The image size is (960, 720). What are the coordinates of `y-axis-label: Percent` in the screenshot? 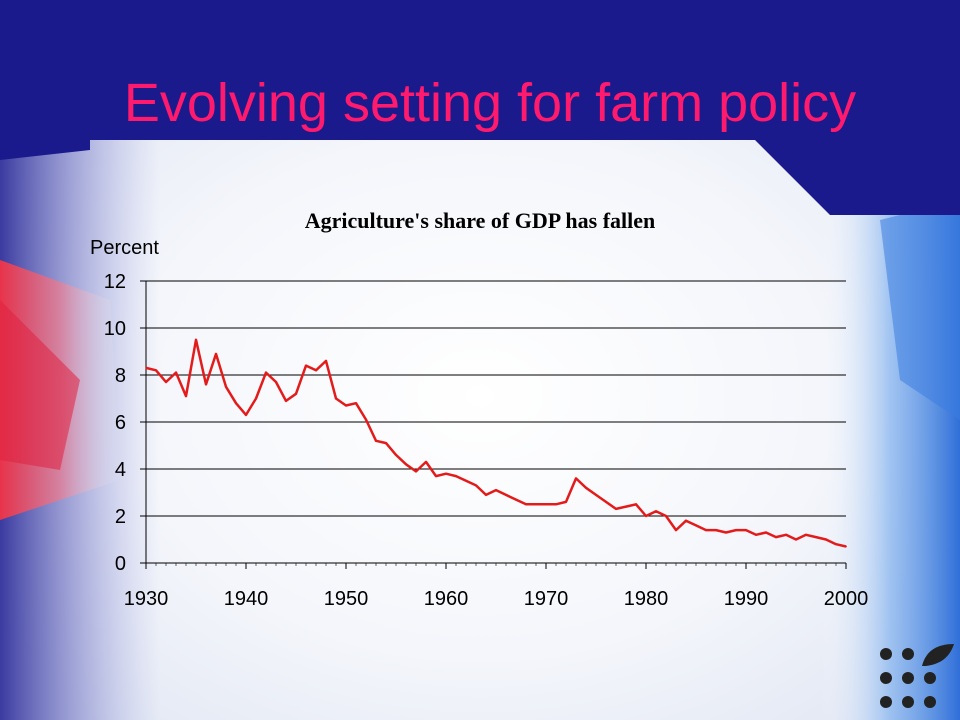 It's located at (124, 248).